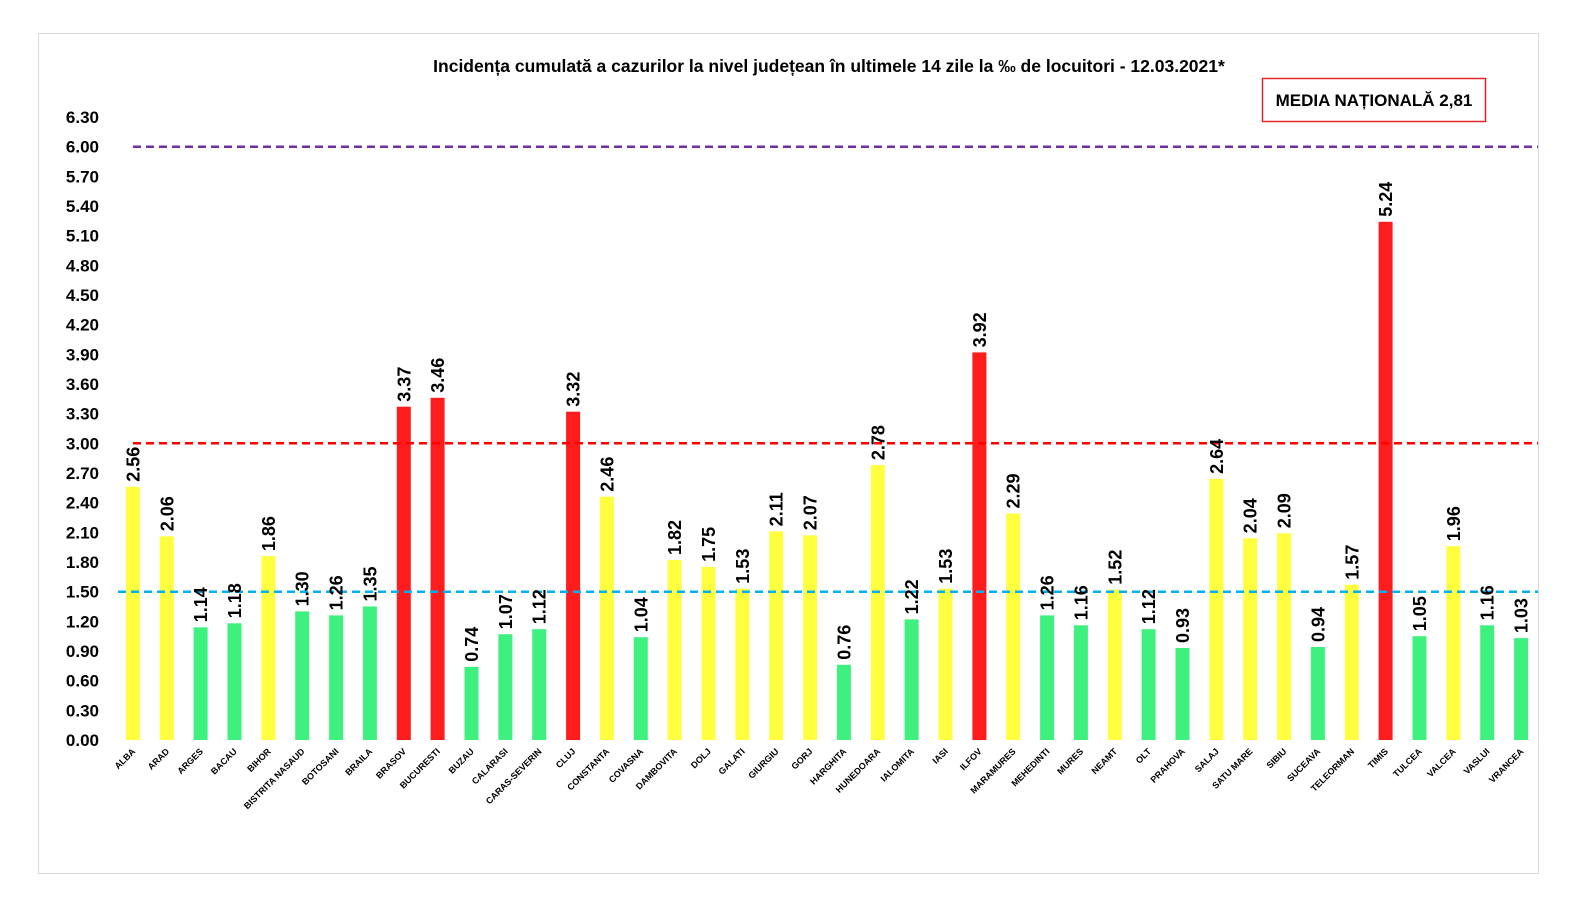  What do you see at coordinates (606, 618) in the screenshot?
I see `bar-constanta` at bounding box center [606, 618].